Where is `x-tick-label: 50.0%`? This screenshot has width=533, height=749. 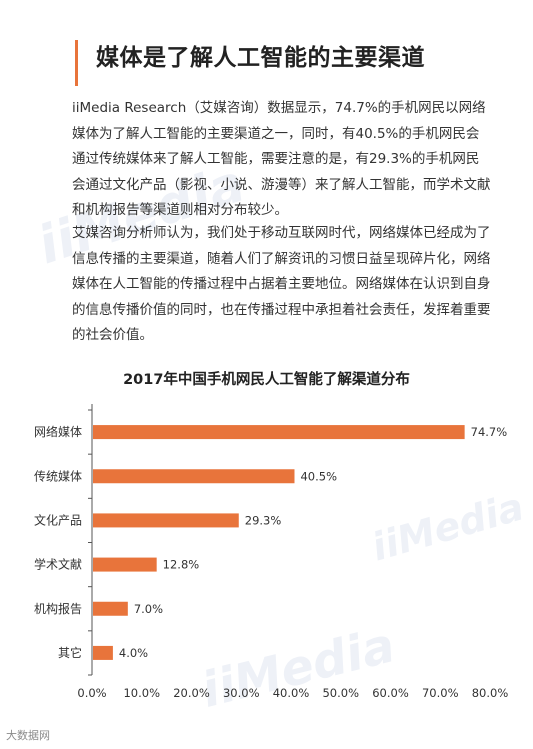 x-tick-label: 50.0% is located at coordinates (340, 693).